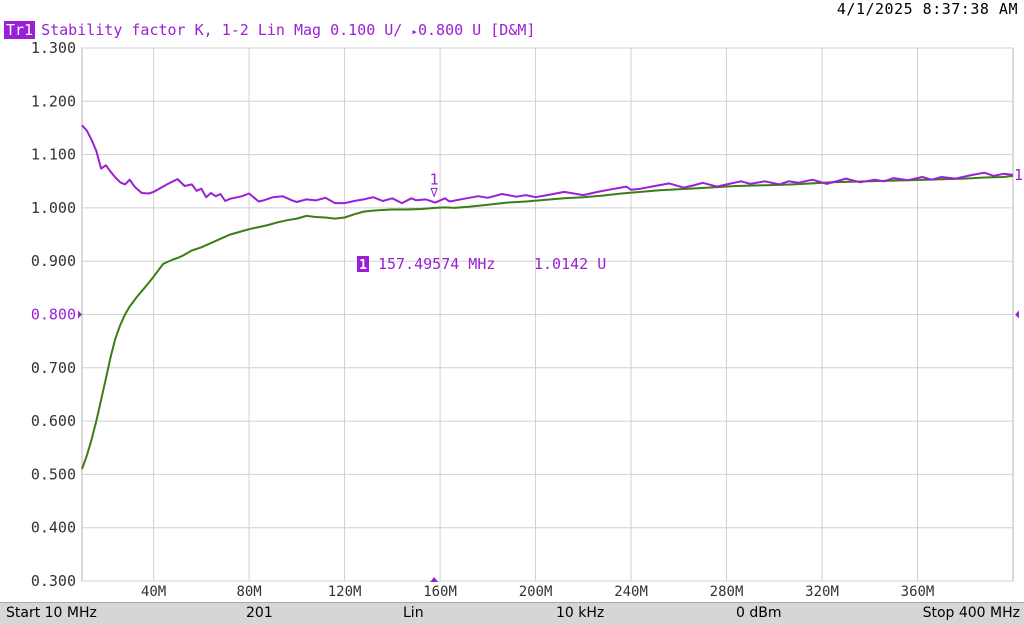 Image resolution: width=1024 pixels, height=625 pixels. I want to click on stimulus-marker-icon, so click(434, 579).